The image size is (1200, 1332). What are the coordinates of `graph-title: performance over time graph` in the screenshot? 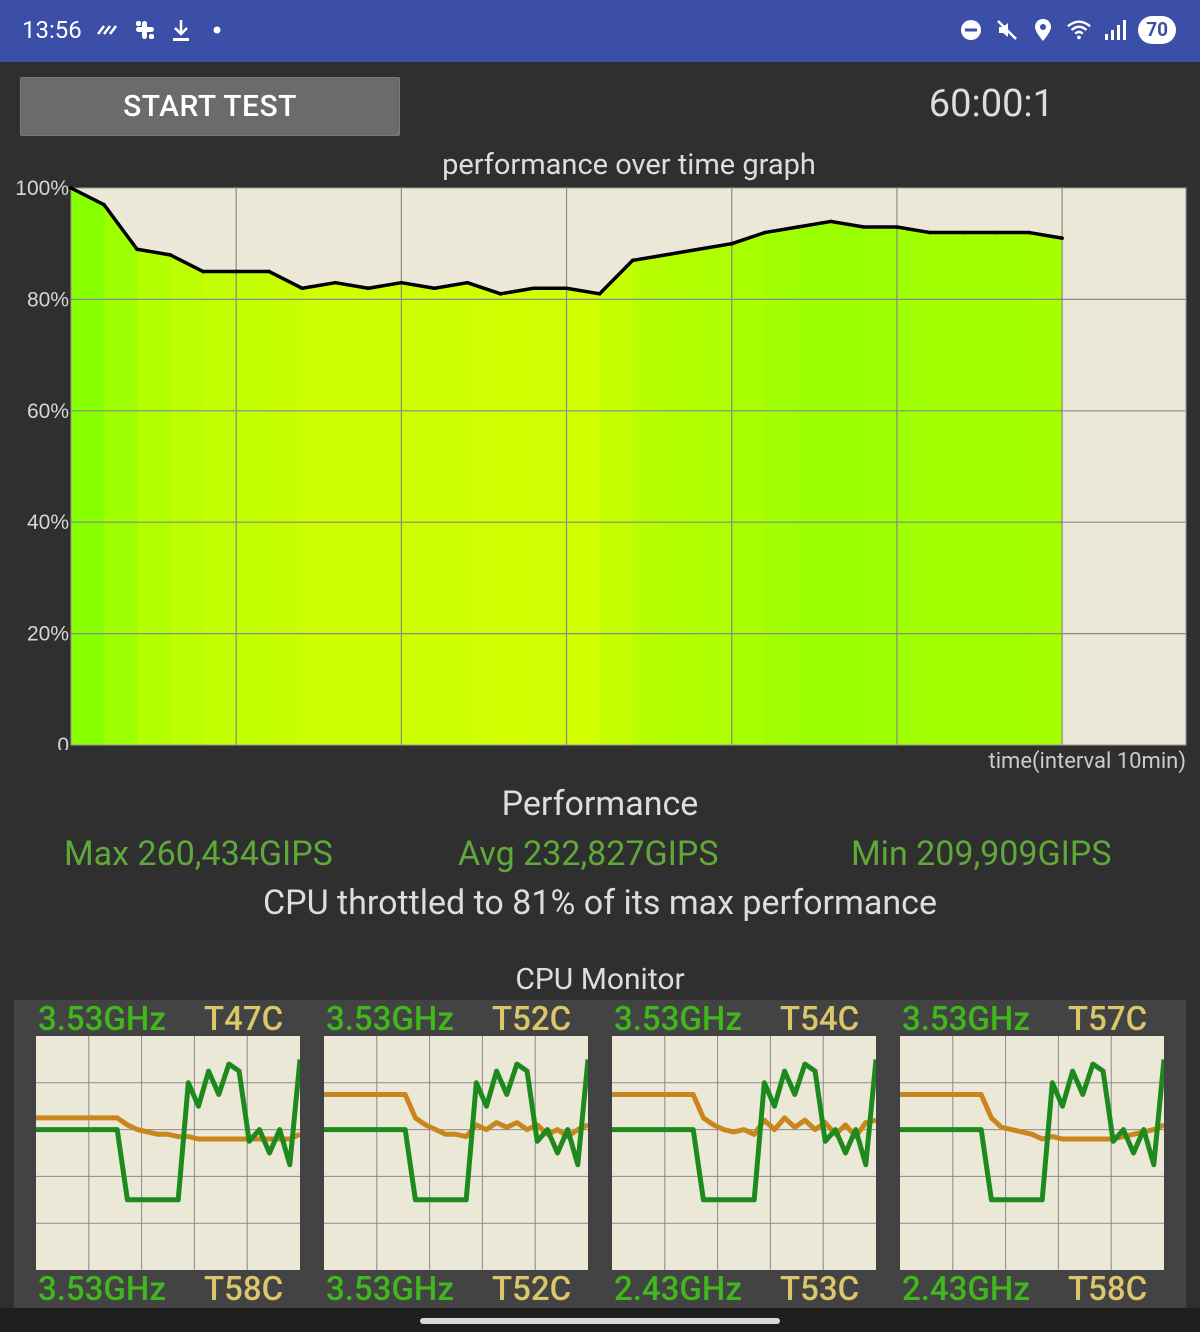 It's located at (629, 165).